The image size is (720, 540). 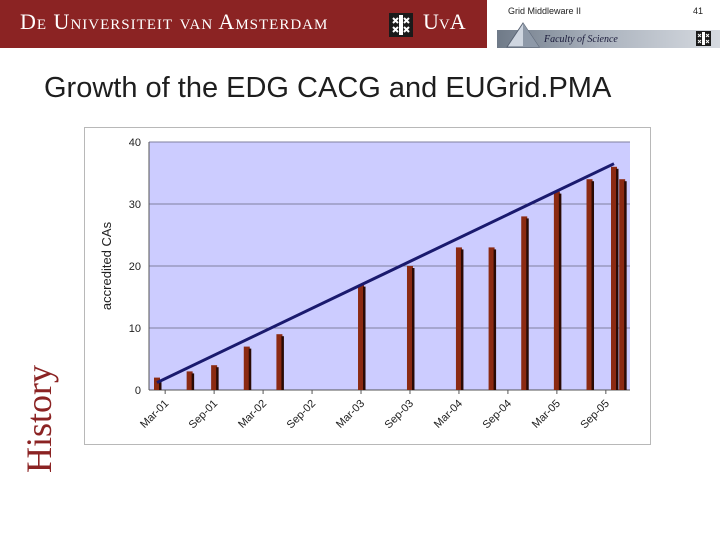 I want to click on university-banner: De Universiteit van Amsterdam UvA, so click(x=243, y=24).